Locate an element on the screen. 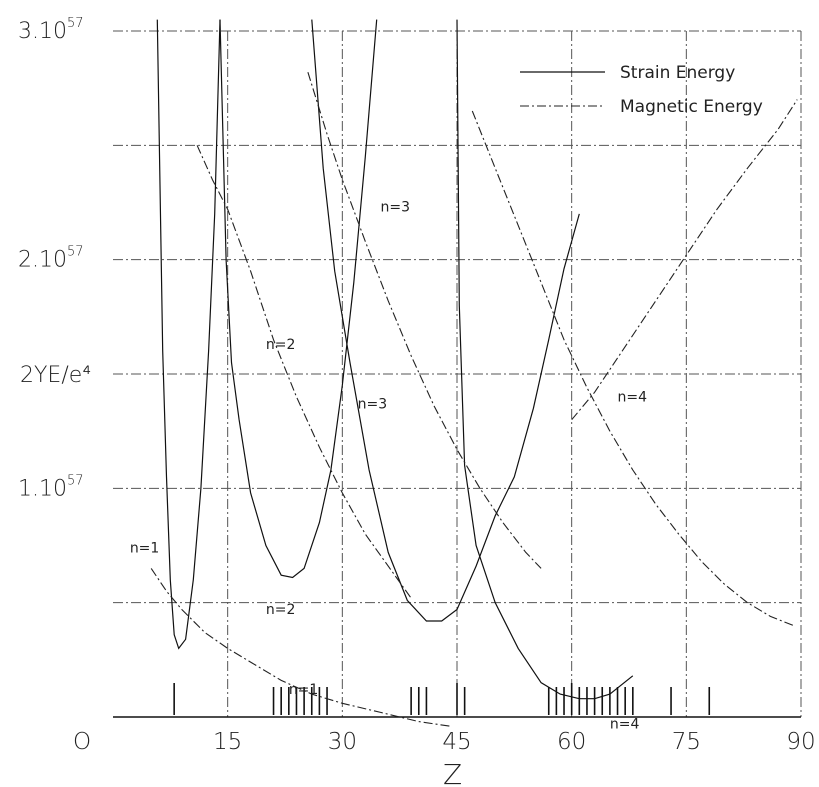 Image resolution: width=819 pixels, height=787 pixels. y-tick-label: 2.1057 is located at coordinates (51, 259).